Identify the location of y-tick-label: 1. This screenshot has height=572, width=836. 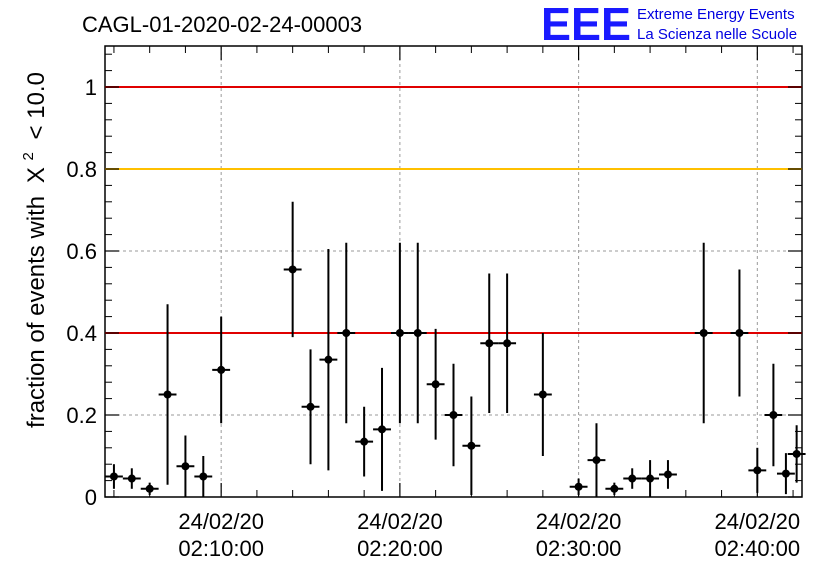
(91, 87).